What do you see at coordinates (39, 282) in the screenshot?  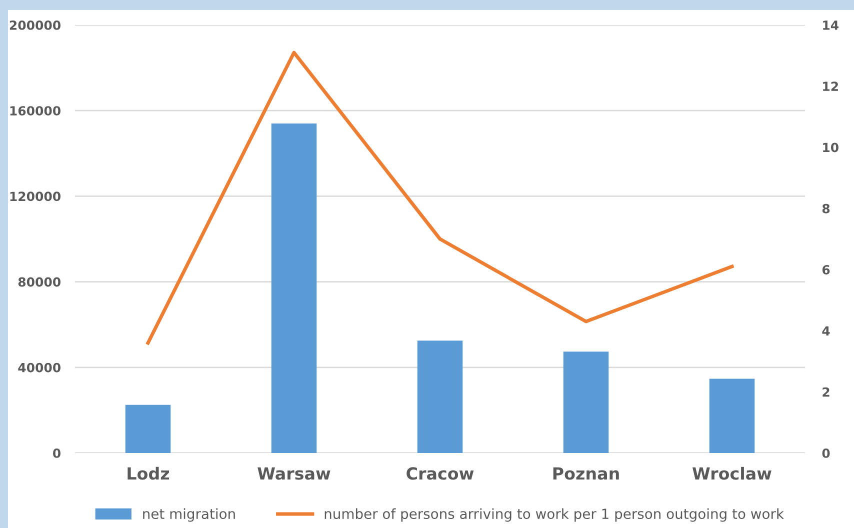 I see `y-tick-label: 80000` at bounding box center [39, 282].